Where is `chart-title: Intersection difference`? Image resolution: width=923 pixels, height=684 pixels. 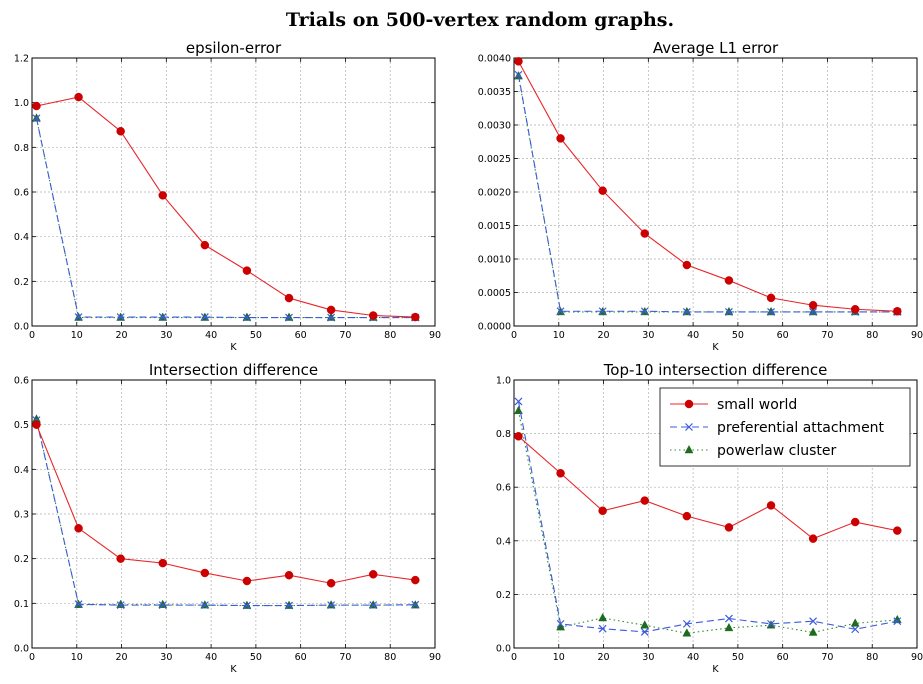 chart-title: Intersection difference is located at coordinates (233, 370).